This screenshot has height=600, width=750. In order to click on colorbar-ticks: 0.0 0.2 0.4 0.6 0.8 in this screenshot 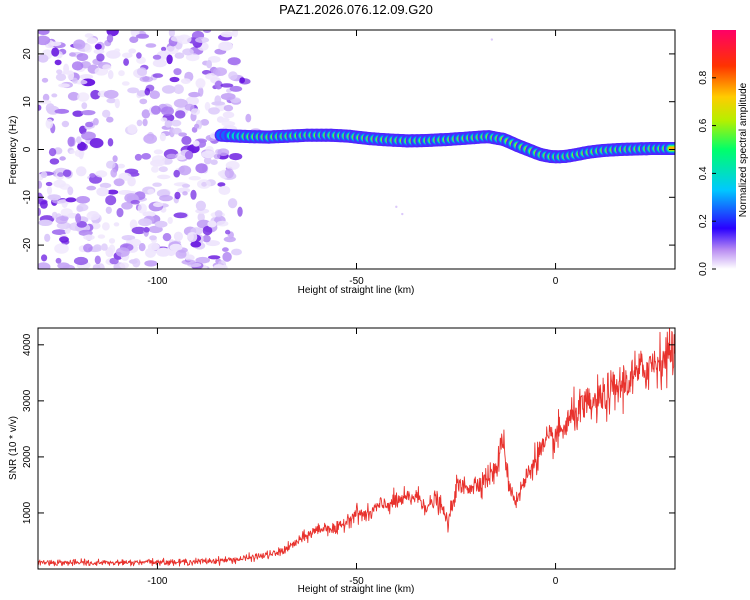, I will do `click(707, 173)`.